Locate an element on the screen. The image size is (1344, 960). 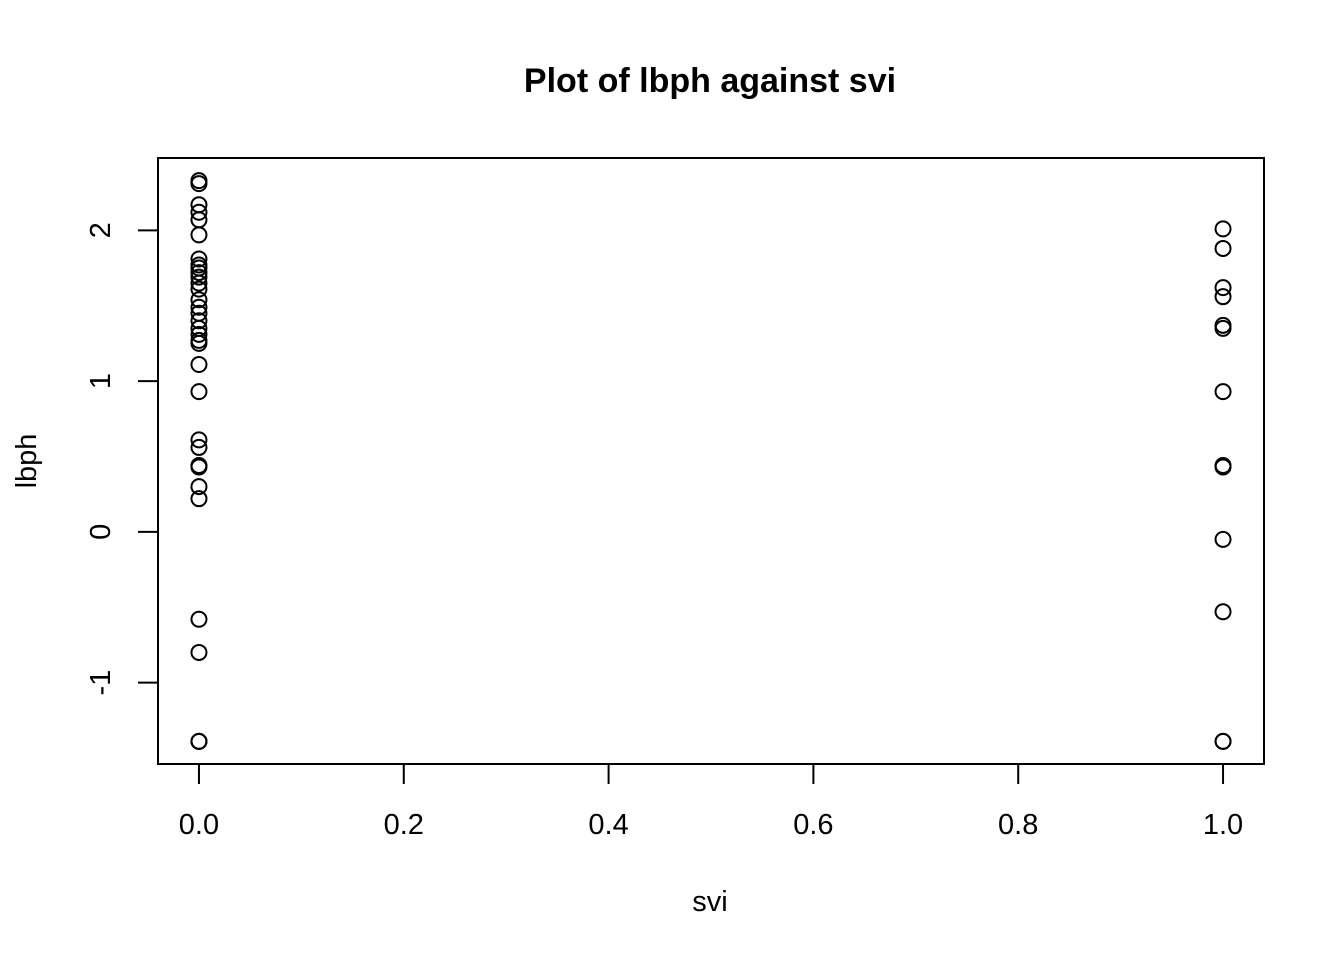
x-tick-label: 0.0 is located at coordinates (199, 825).